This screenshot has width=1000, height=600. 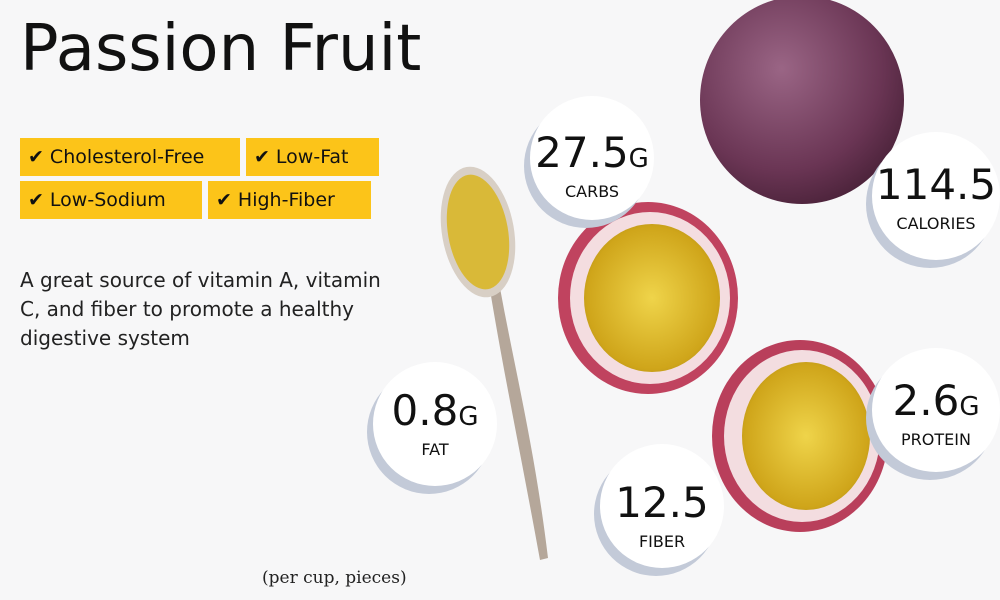 I want to click on fiber-bubble: 12.5 FIBER, so click(x=662, y=506).